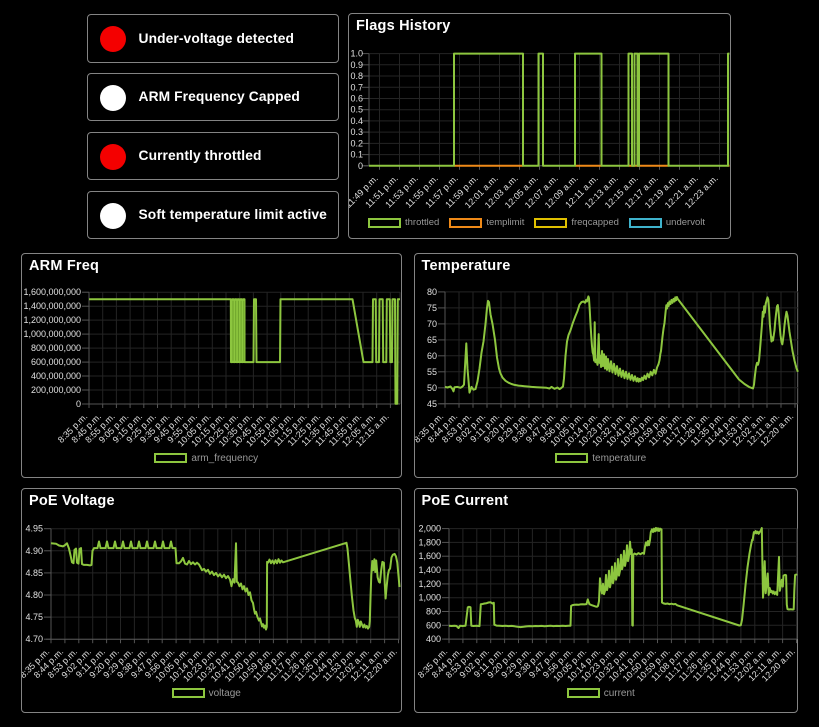 Image resolution: width=819 pixels, height=727 pixels. I want to click on svg-text: 4.75, so click(34, 617).